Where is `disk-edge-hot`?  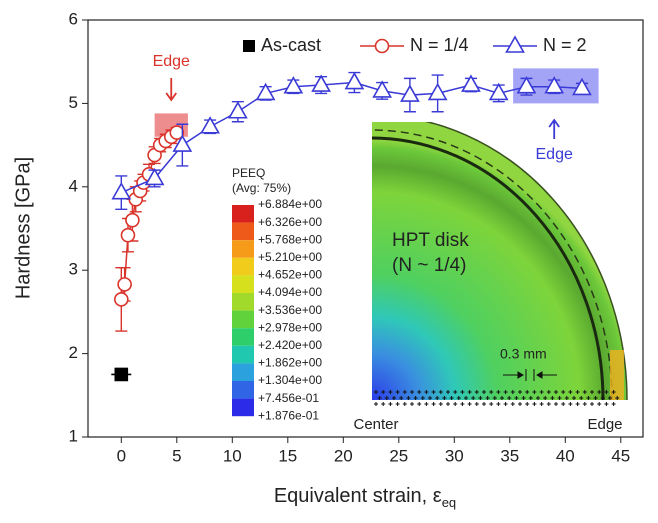 disk-edge-hot is located at coordinates (617, 375).